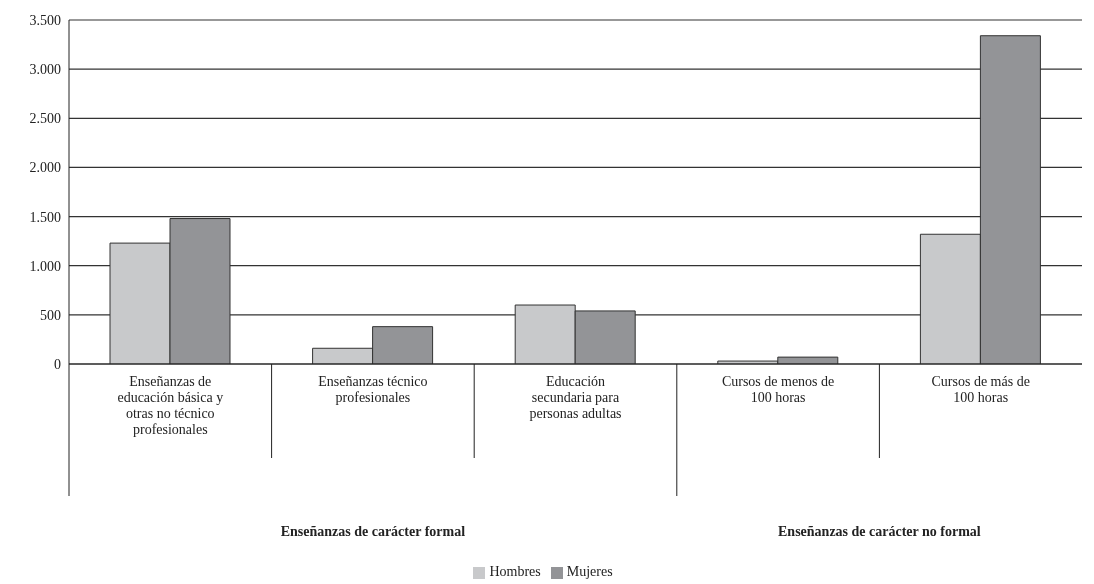 The image size is (1094, 584). What do you see at coordinates (45, 70) in the screenshot?
I see `y-tick-label: 3.000` at bounding box center [45, 70].